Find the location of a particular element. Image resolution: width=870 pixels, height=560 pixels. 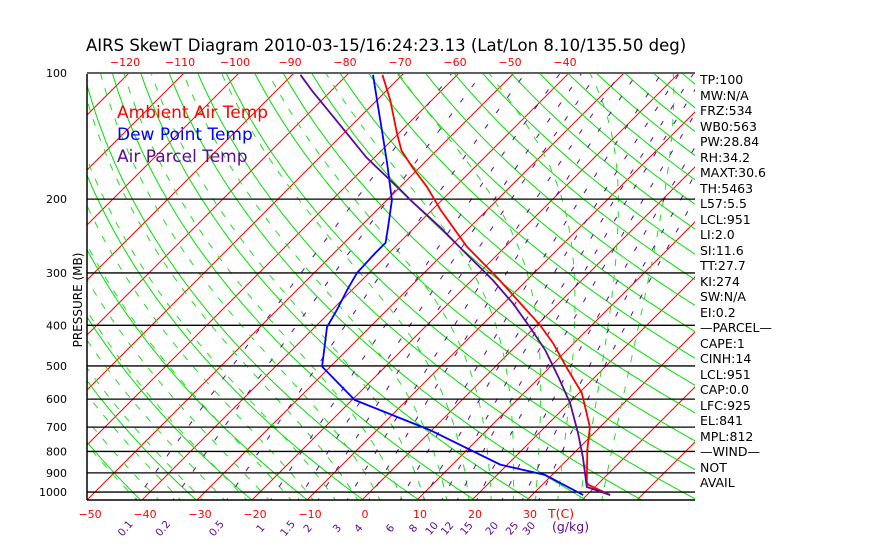

stat-item: EI:0.2 is located at coordinates (718, 312).